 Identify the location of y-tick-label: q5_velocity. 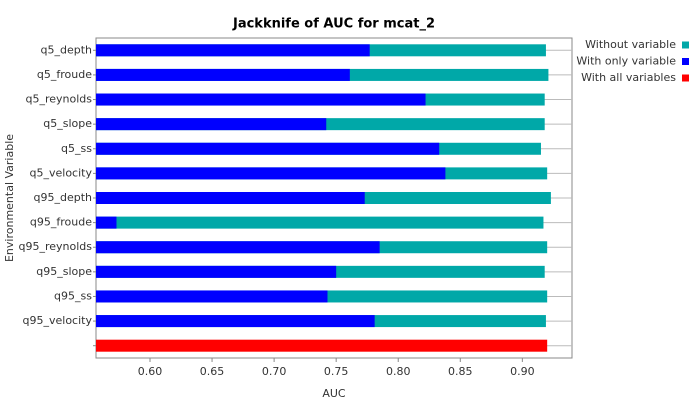
(61, 172).